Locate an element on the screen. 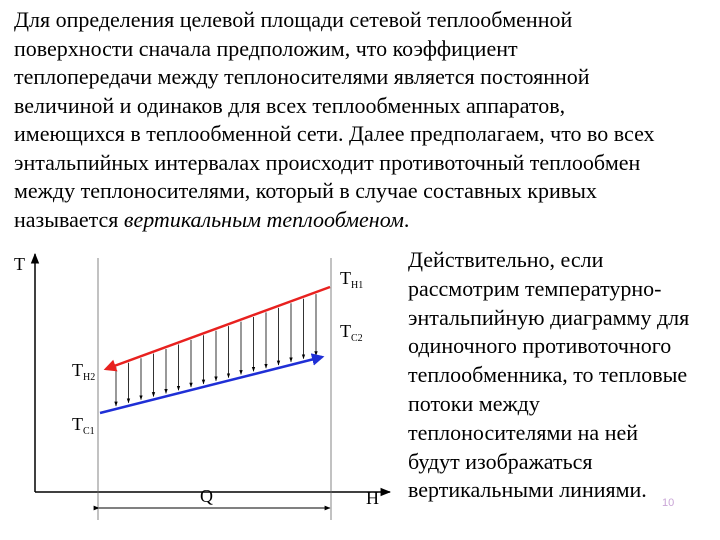 The width and height of the screenshot is (720, 540). hot-outlet-main: T is located at coordinates (77, 370).